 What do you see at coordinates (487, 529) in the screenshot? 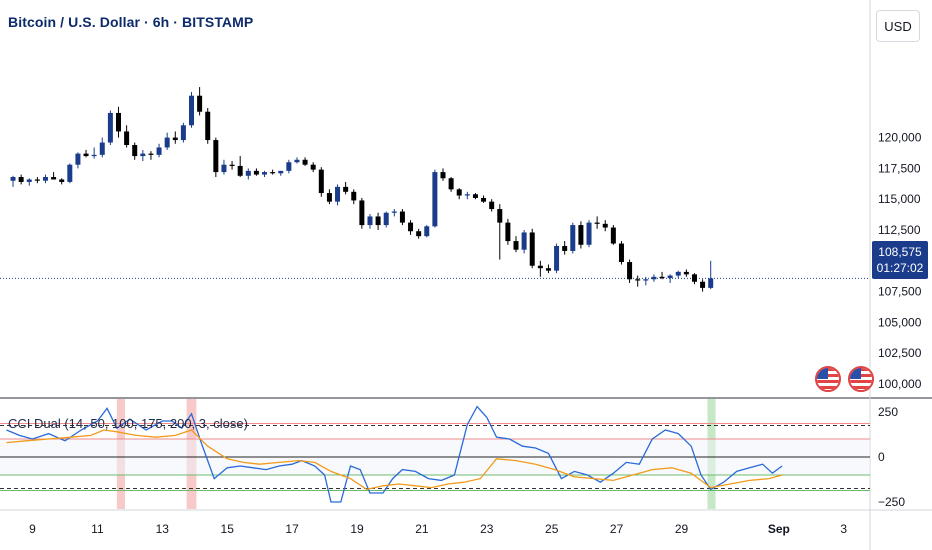
I see `time-axis-label: 23` at bounding box center [487, 529].